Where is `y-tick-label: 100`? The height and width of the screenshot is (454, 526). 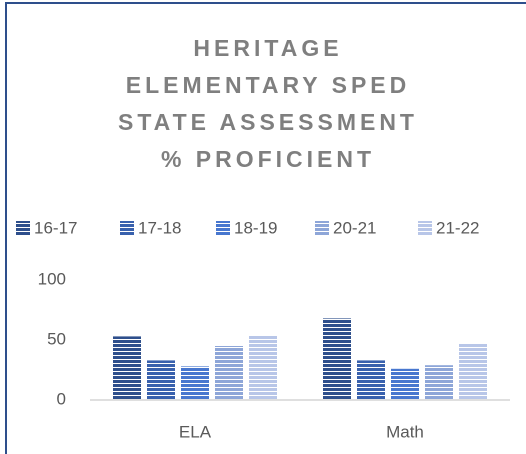 y-tick-label: 100 is located at coordinates (52, 278).